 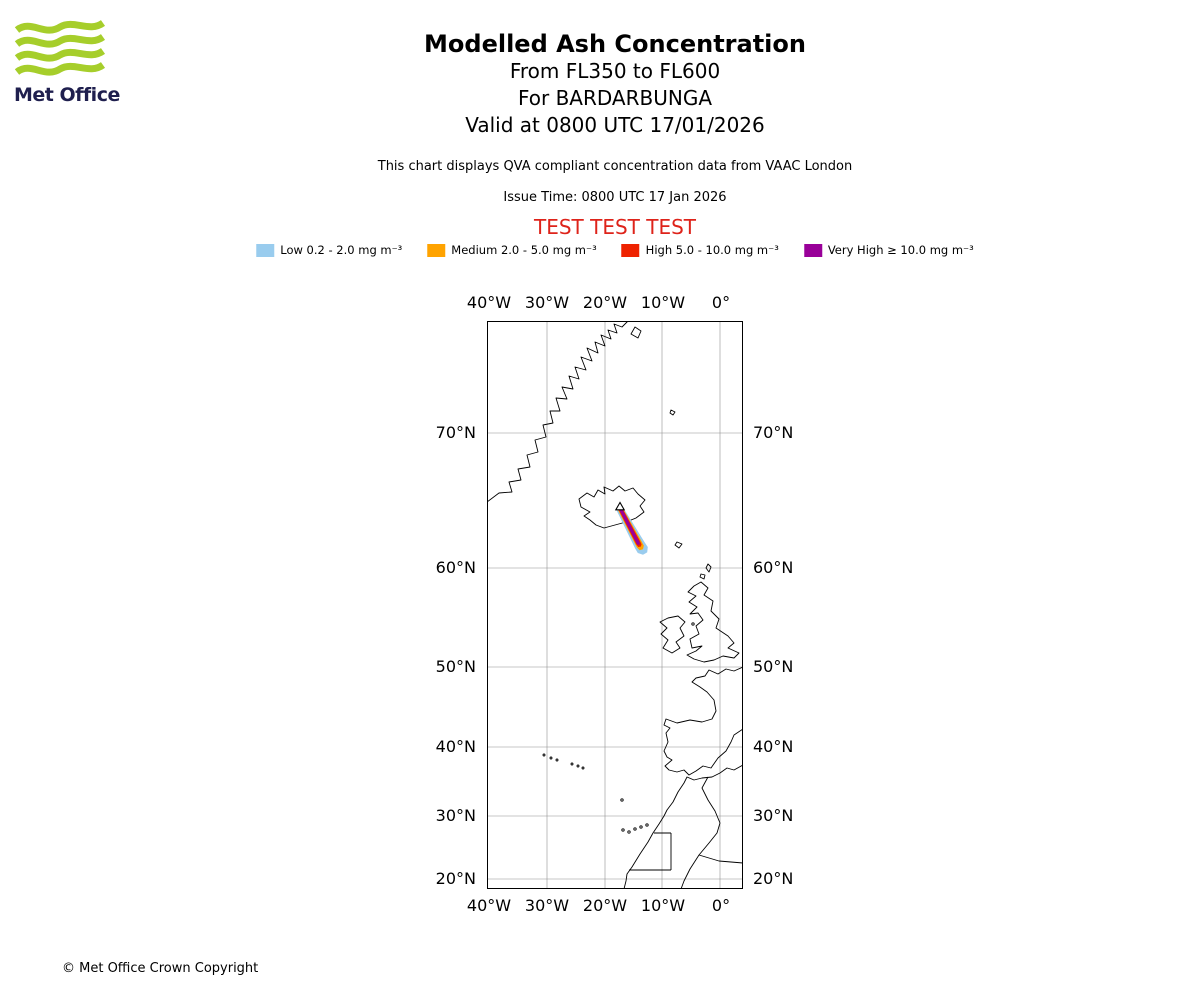 What do you see at coordinates (629, 525) in the screenshot?
I see `plume-contour-very-high` at bounding box center [629, 525].